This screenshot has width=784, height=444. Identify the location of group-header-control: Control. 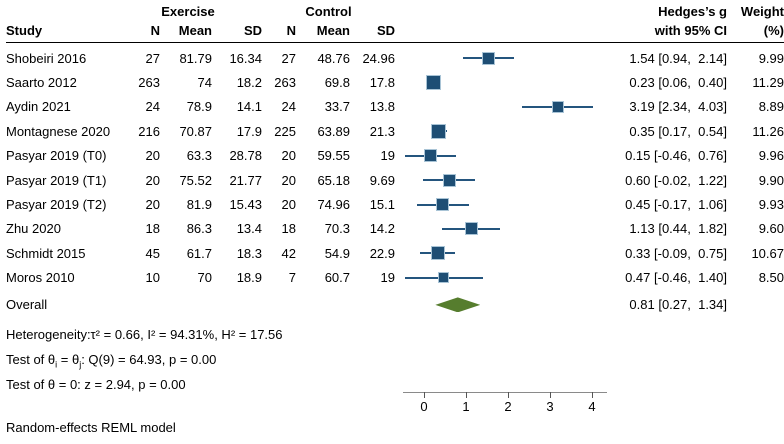
(328, 11).